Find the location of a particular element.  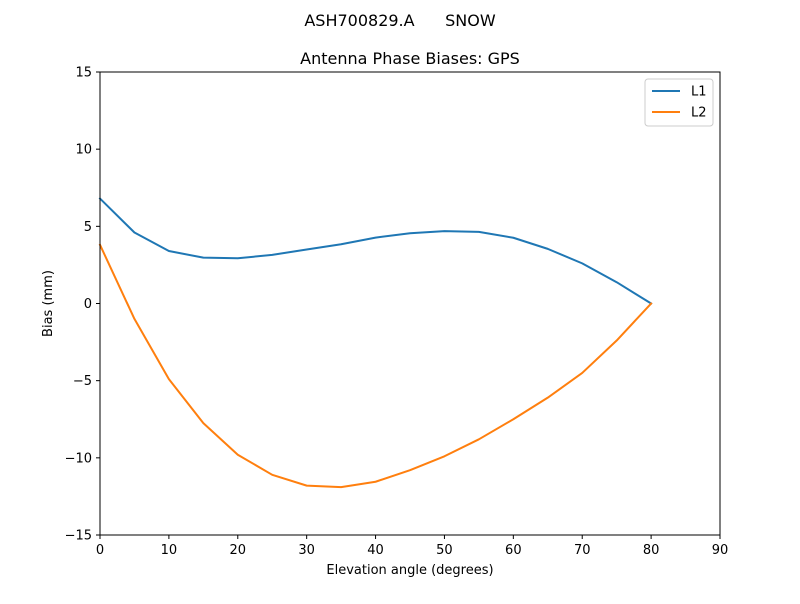

x-tick-label: 30 is located at coordinates (306, 550).